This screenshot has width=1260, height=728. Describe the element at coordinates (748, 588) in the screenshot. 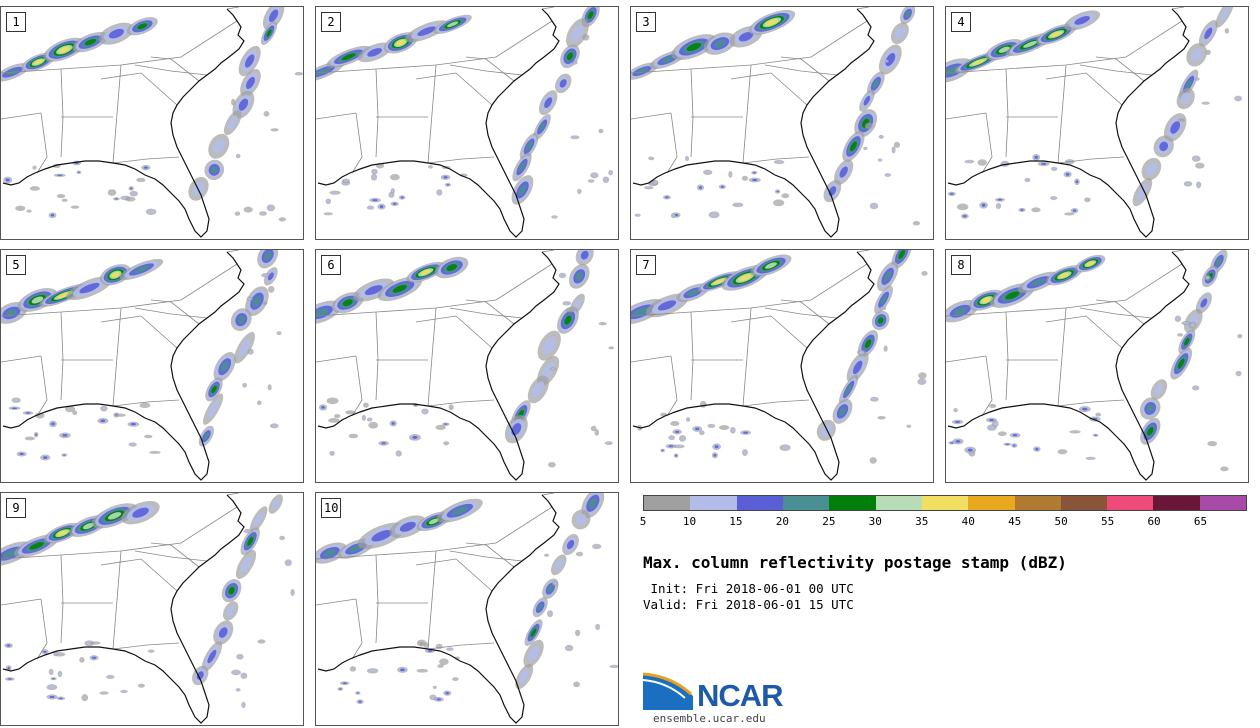

I see `init-time: Init: Fri 2018-06-01 00 UTC` at that location.